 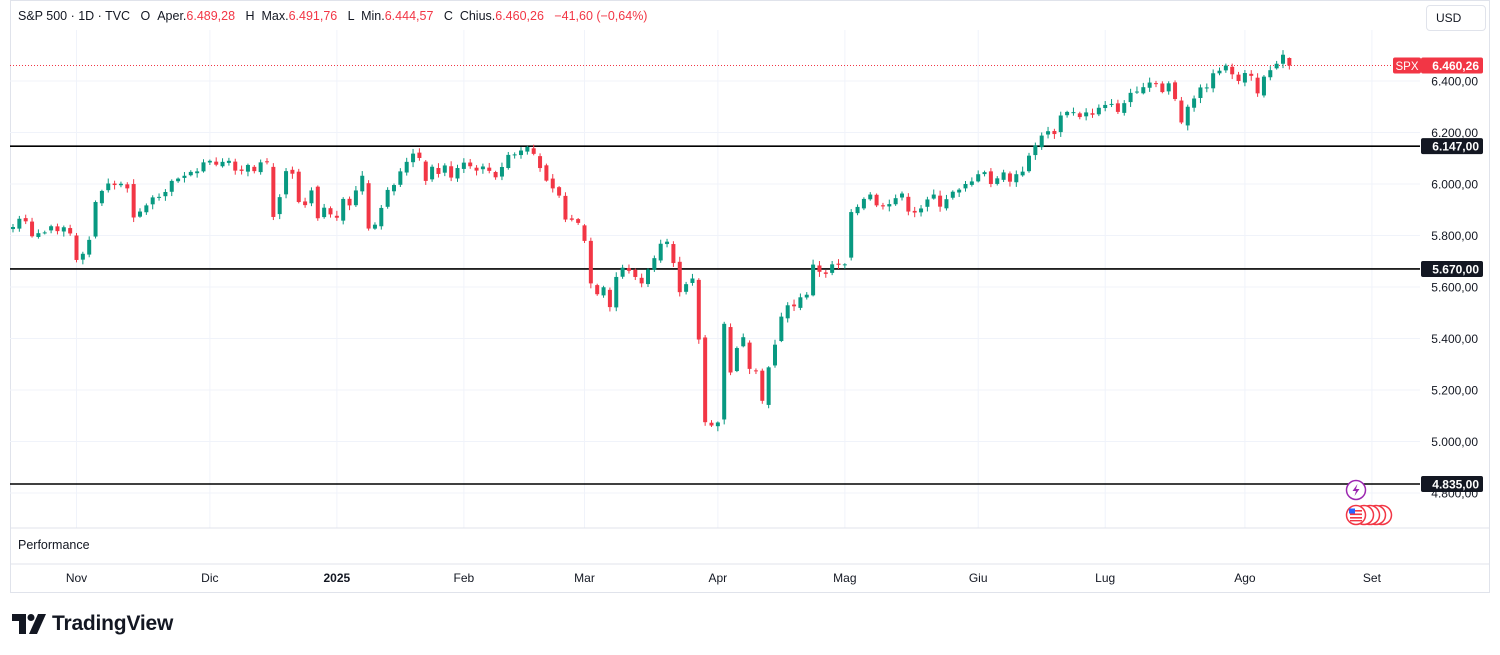 I want to click on us-flag-icon, so click(x=1369, y=515).